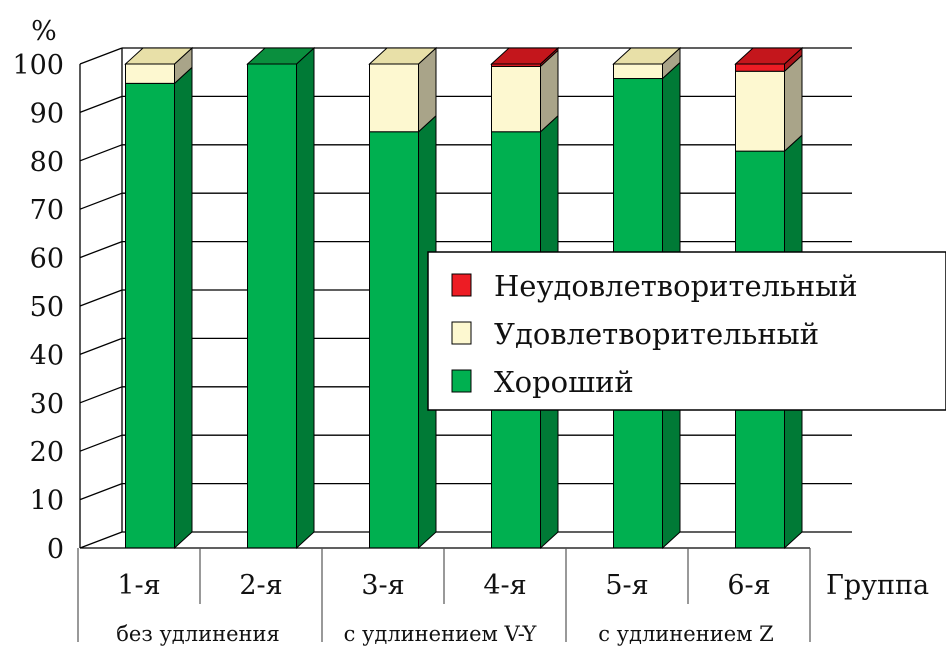 Image resolution: width=946 pixels, height=658 pixels. Describe the element at coordinates (676, 286) in the screenshot. I see `legend-label: Неудовлетворительный` at that location.